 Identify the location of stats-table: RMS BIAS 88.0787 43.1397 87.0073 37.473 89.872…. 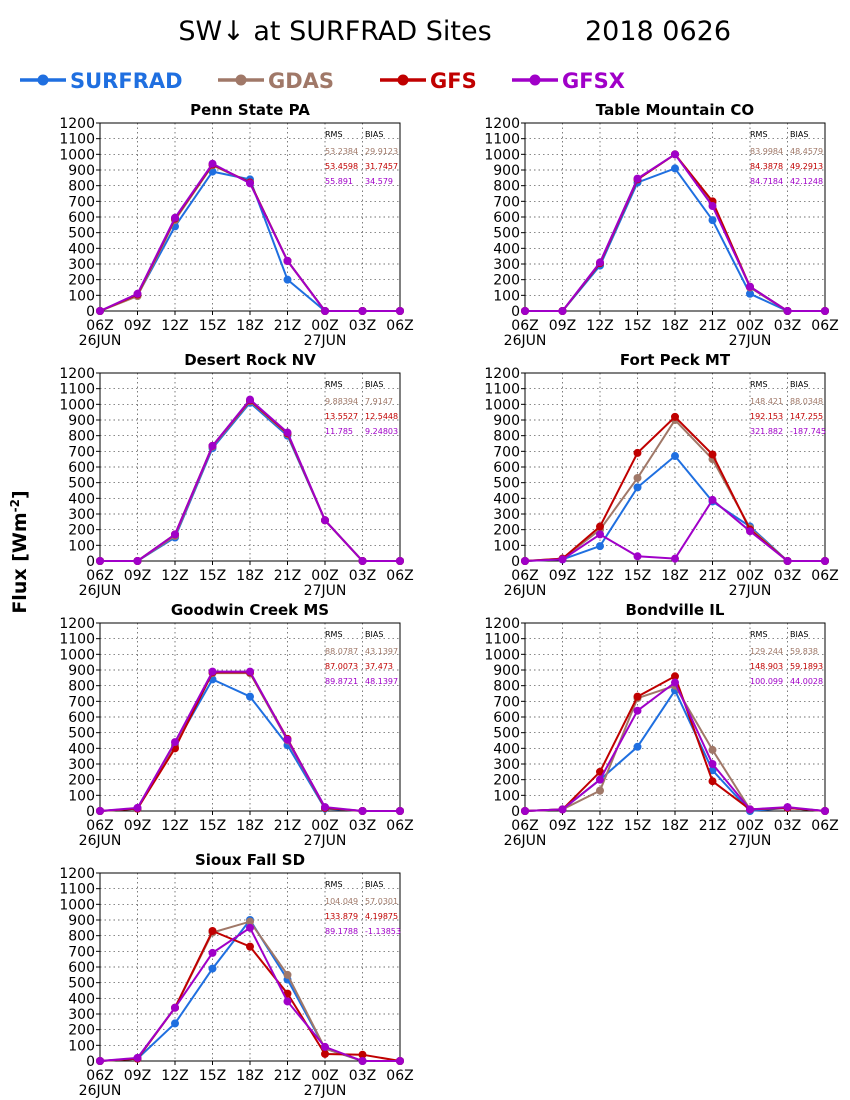
(361, 658).